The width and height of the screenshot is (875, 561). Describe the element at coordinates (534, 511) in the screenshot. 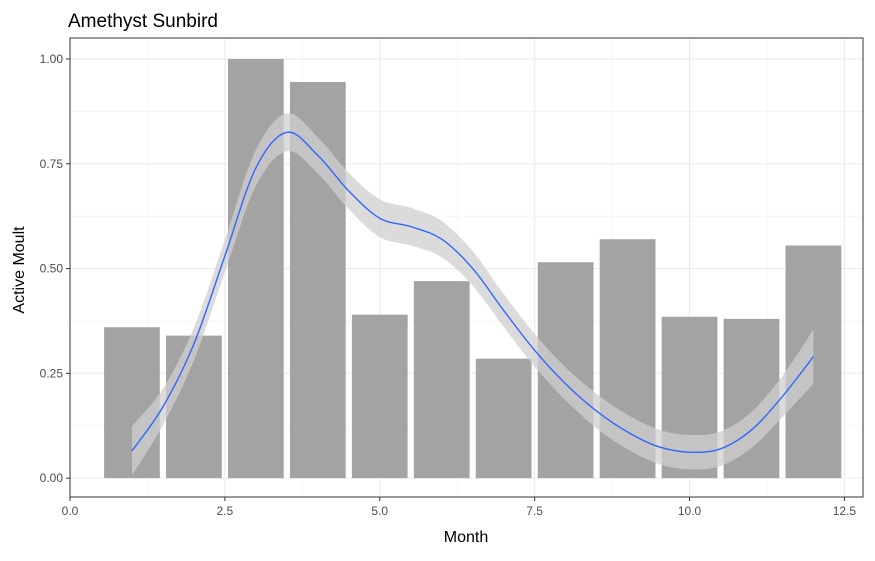

I see `x-tick-label: 7.5` at that location.